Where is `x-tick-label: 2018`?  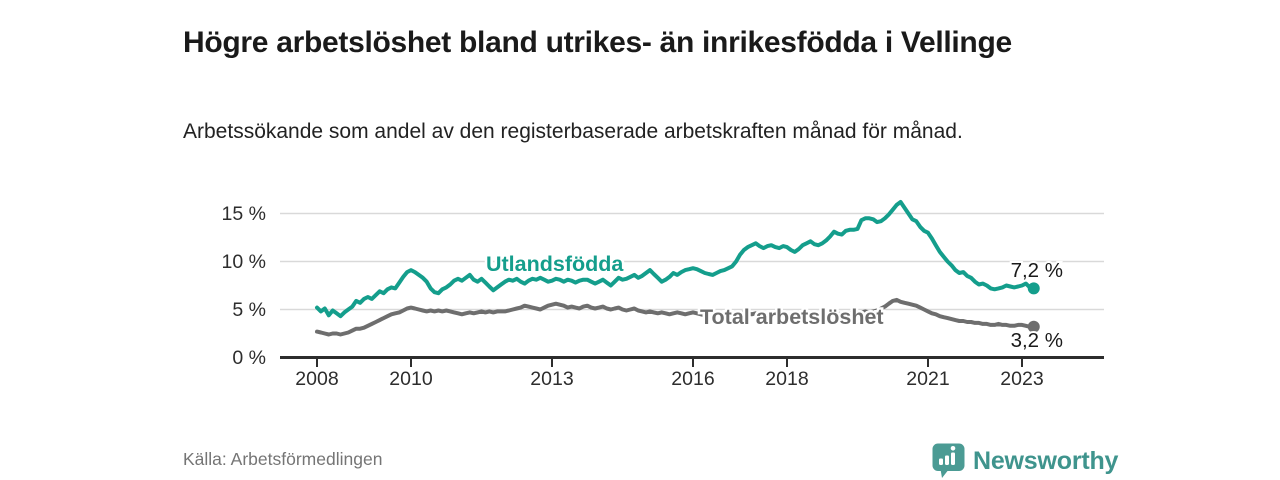
x-tick-label: 2018 is located at coordinates (786, 379).